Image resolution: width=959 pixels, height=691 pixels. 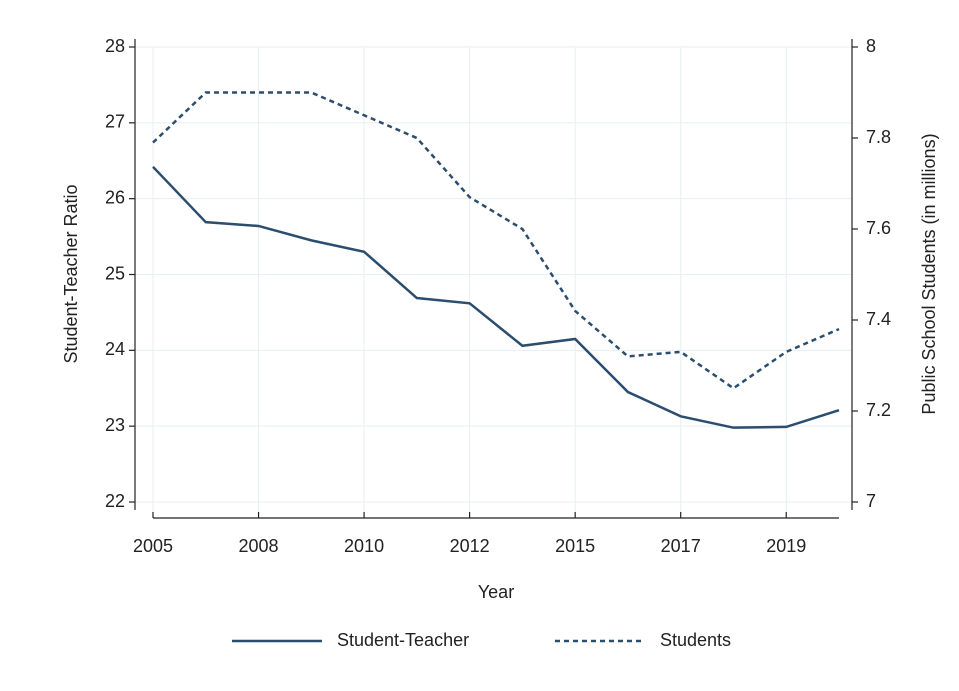 What do you see at coordinates (871, 501) in the screenshot?
I see `y2-tick-label: 7` at bounding box center [871, 501].